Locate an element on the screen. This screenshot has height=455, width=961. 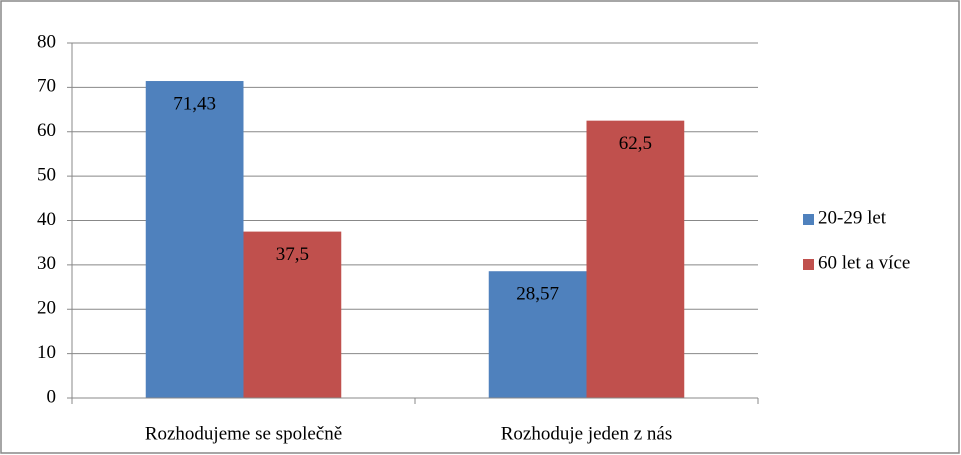
x-tick-label: Rozhoduje jeden z nás is located at coordinates (586, 433).